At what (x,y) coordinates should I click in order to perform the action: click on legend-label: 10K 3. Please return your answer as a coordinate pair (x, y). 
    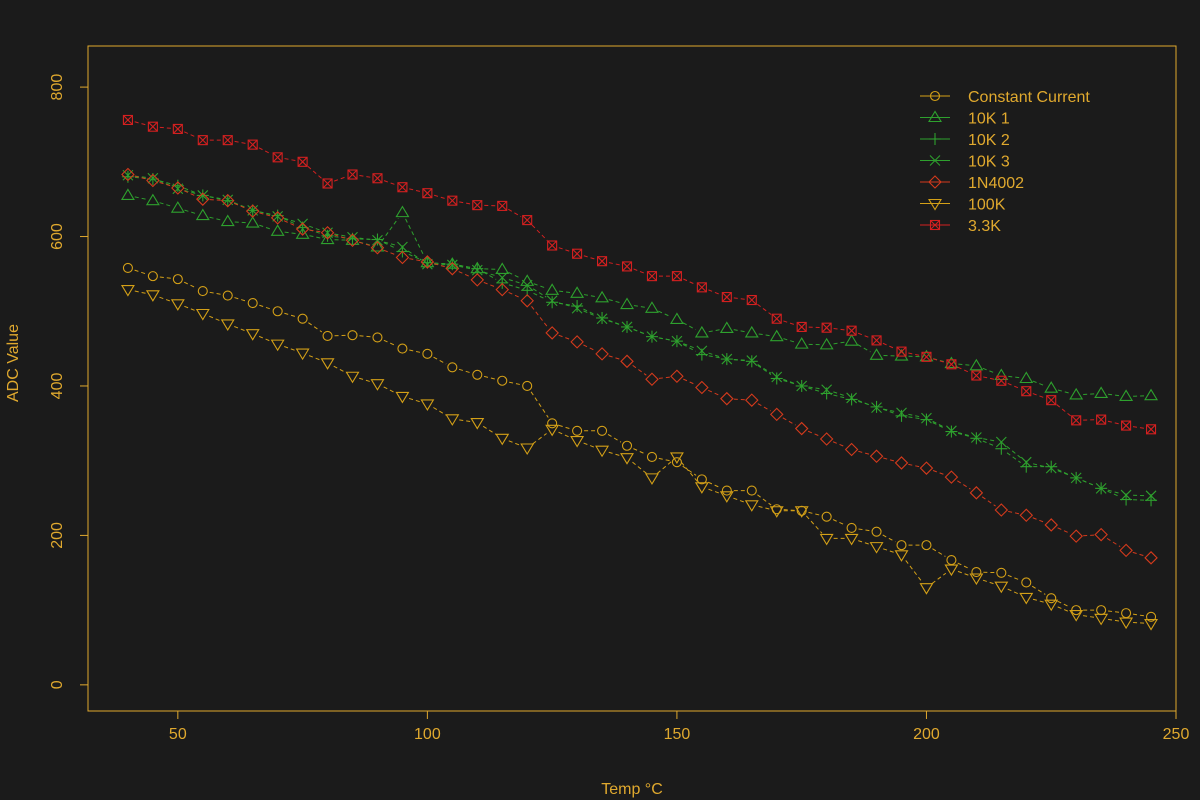
    Looking at the image, I should click on (989, 162).